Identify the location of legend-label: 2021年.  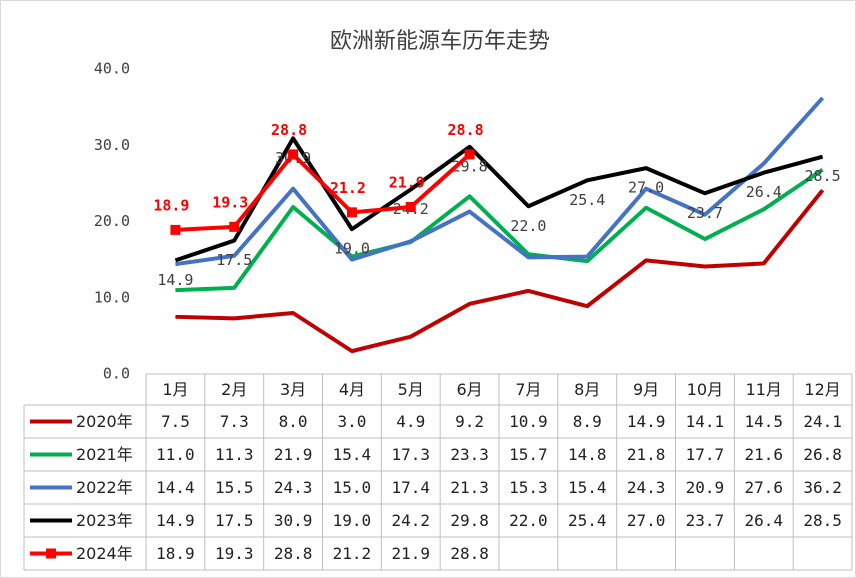
(104, 454).